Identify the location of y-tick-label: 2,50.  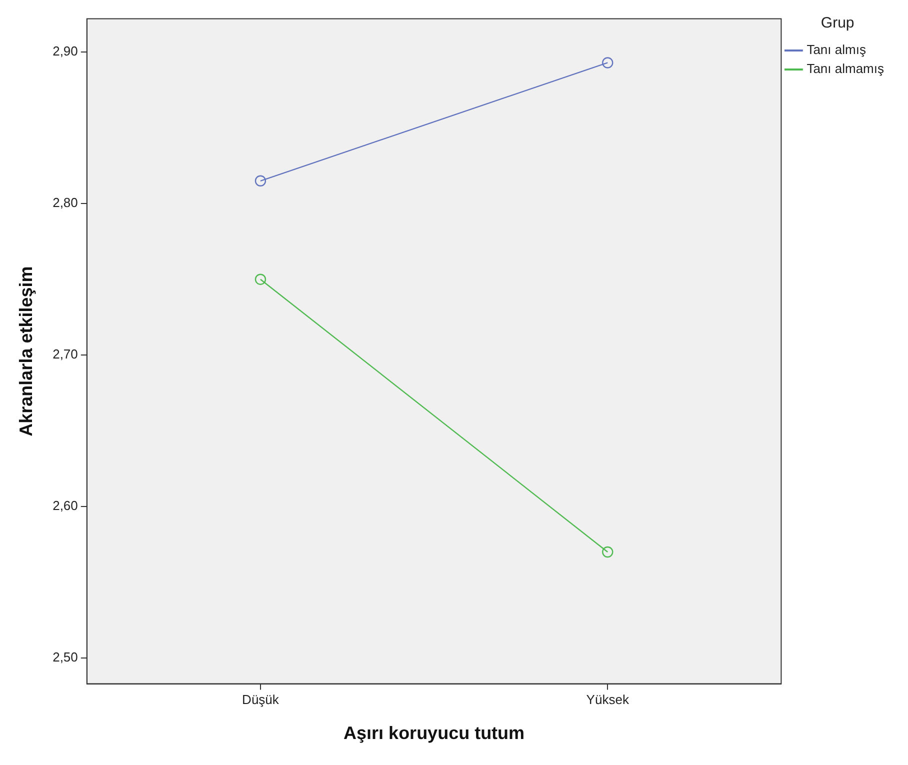
(65, 657).